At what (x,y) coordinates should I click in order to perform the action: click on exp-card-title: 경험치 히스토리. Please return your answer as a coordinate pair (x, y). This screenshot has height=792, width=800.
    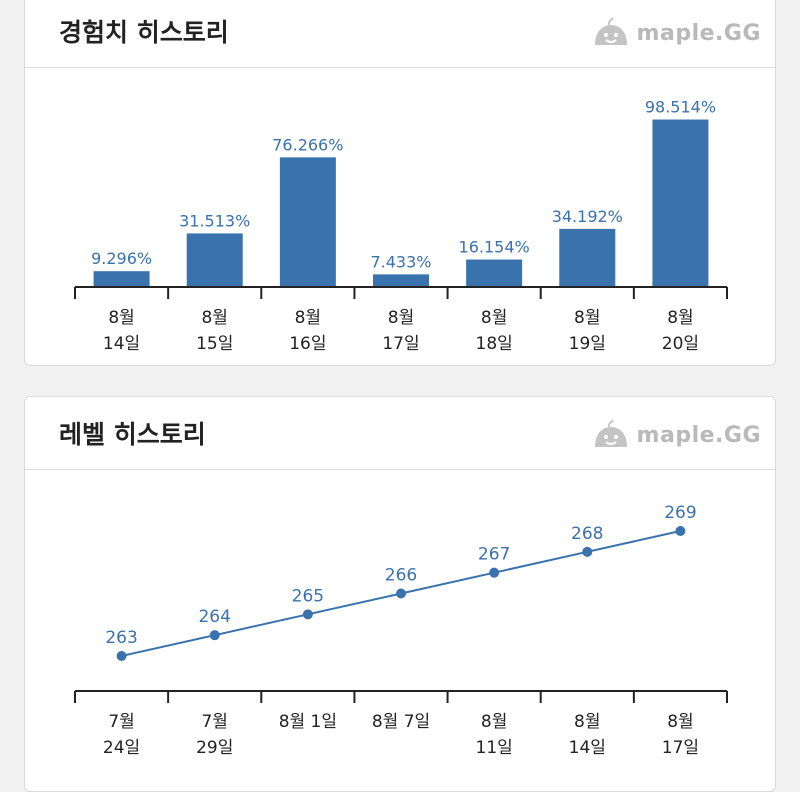
    Looking at the image, I should click on (144, 32).